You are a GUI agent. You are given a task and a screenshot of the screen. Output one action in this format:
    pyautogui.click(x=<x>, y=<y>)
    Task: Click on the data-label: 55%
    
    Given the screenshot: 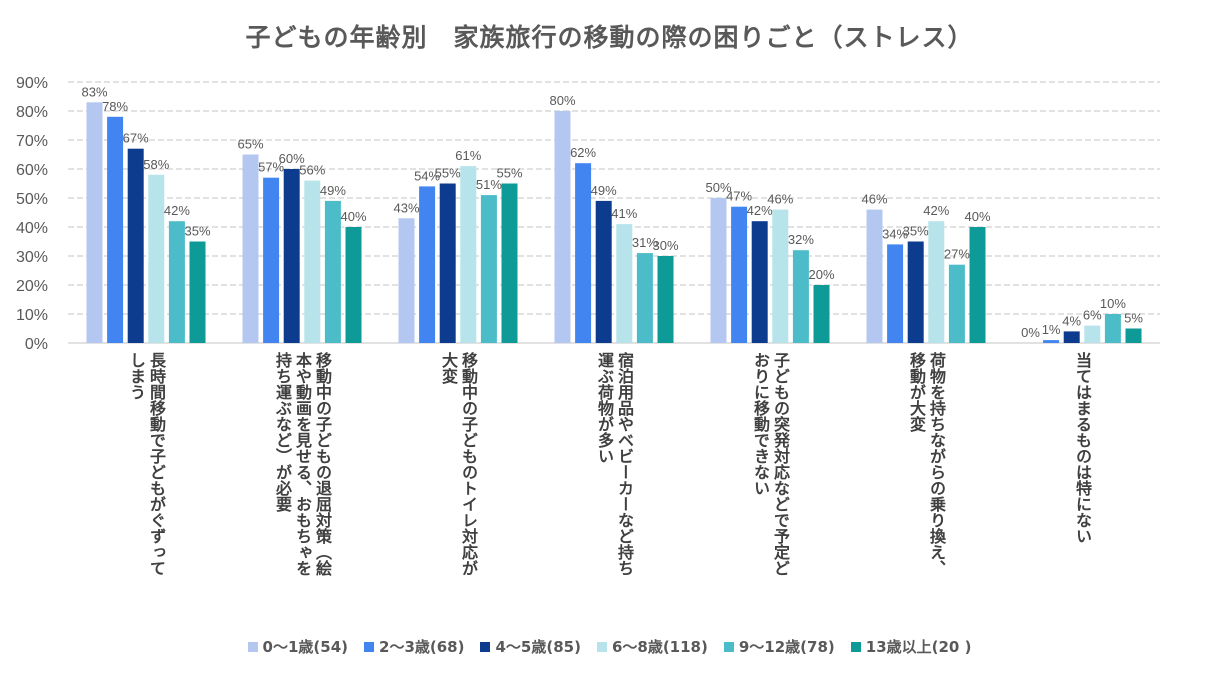 What is the action you would take?
    pyautogui.click(x=448, y=173)
    